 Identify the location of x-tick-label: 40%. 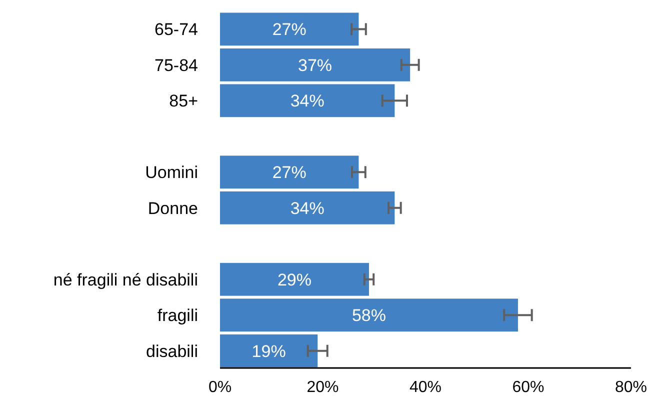
(425, 387).